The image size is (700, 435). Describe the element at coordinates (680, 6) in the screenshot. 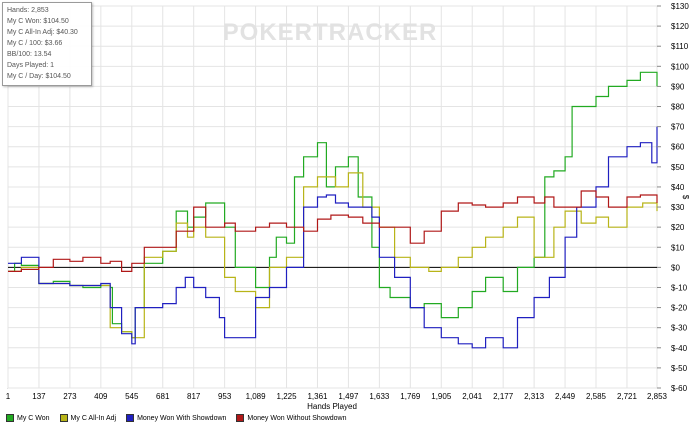

I see `y-tick-label: $130` at that location.